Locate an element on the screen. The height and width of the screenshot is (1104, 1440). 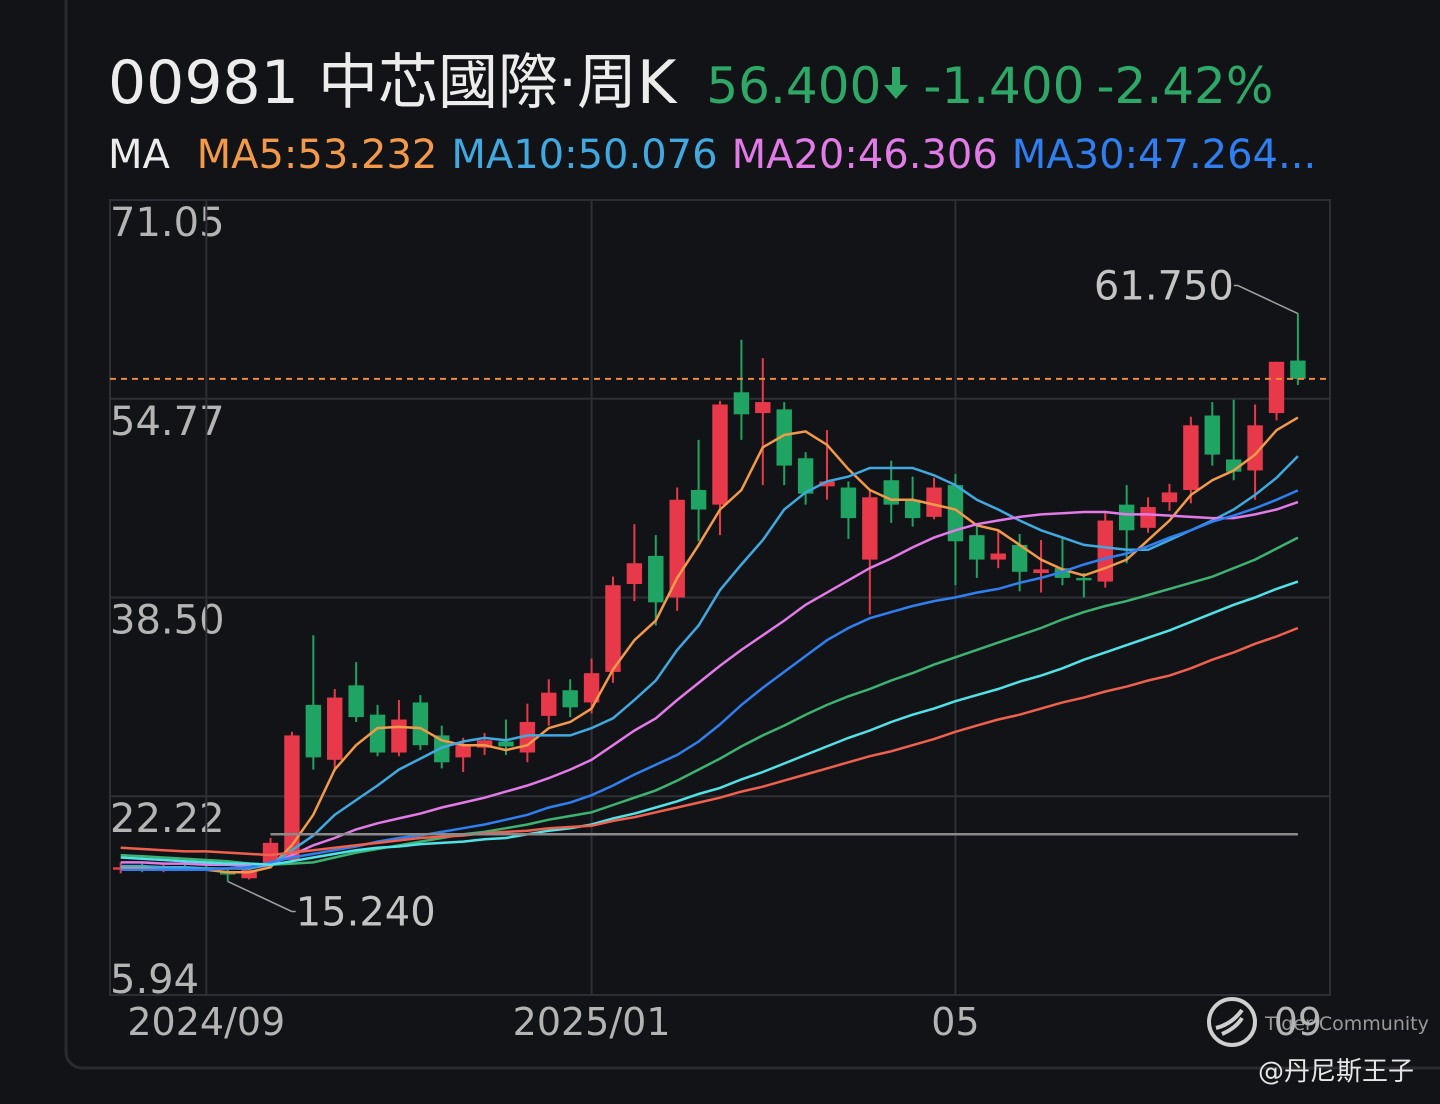
max-label-leader is located at coordinates (1266, 299).